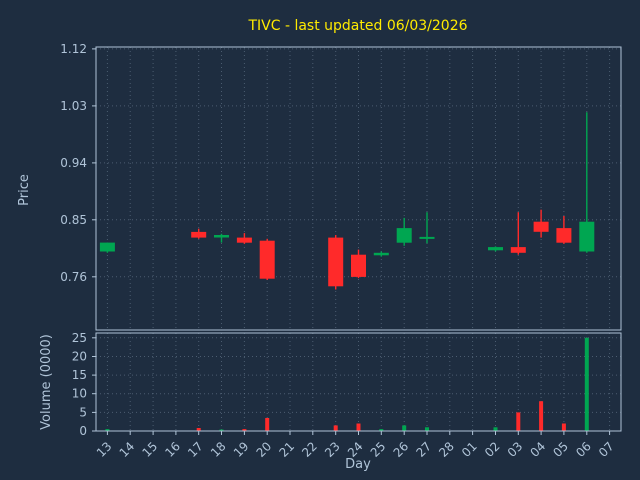 The height and width of the screenshot is (480, 640). Describe the element at coordinates (515, 449) in the screenshot. I see `day-tick-label: 03` at that location.